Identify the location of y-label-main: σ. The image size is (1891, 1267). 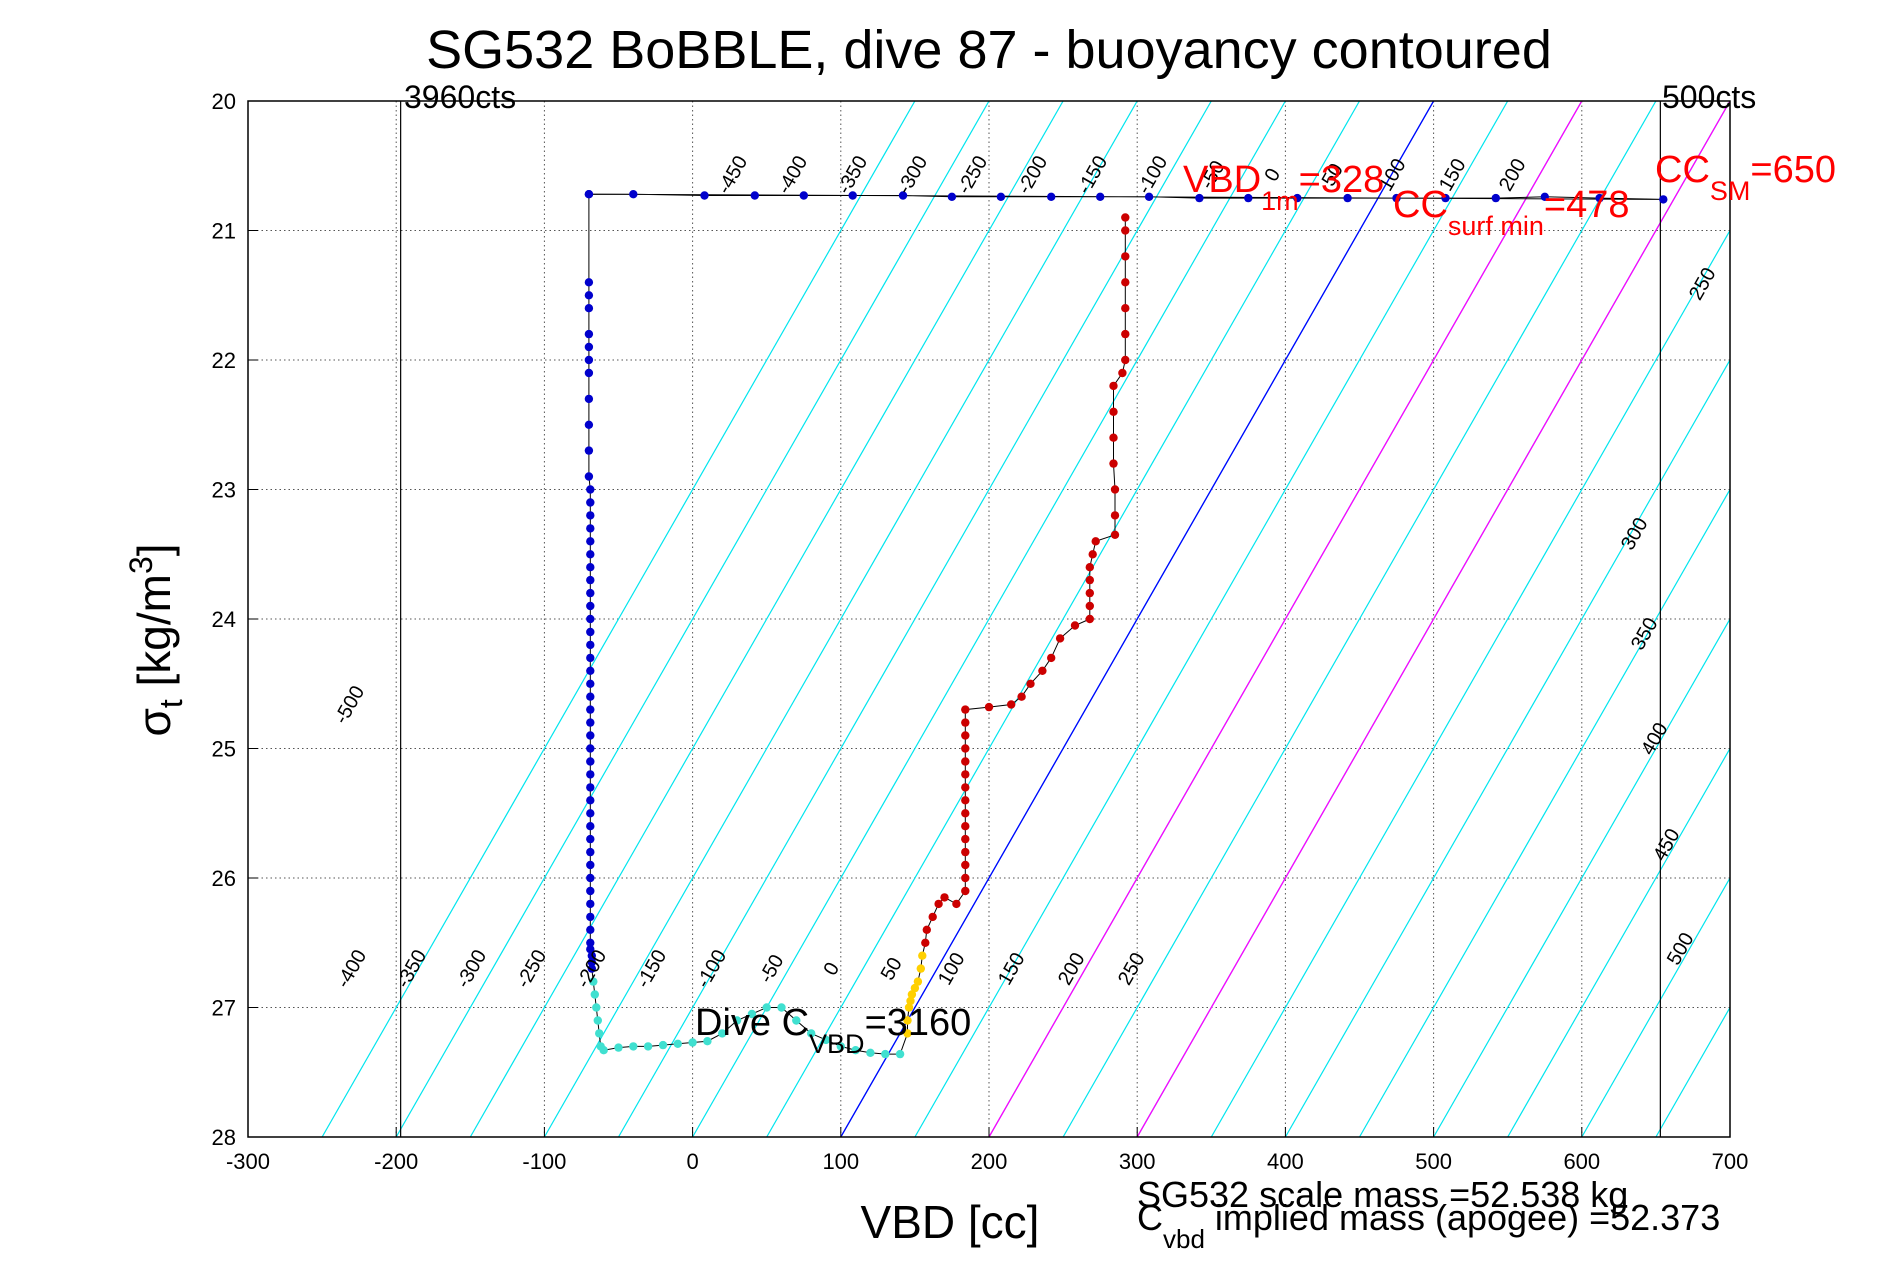
(154, 722).